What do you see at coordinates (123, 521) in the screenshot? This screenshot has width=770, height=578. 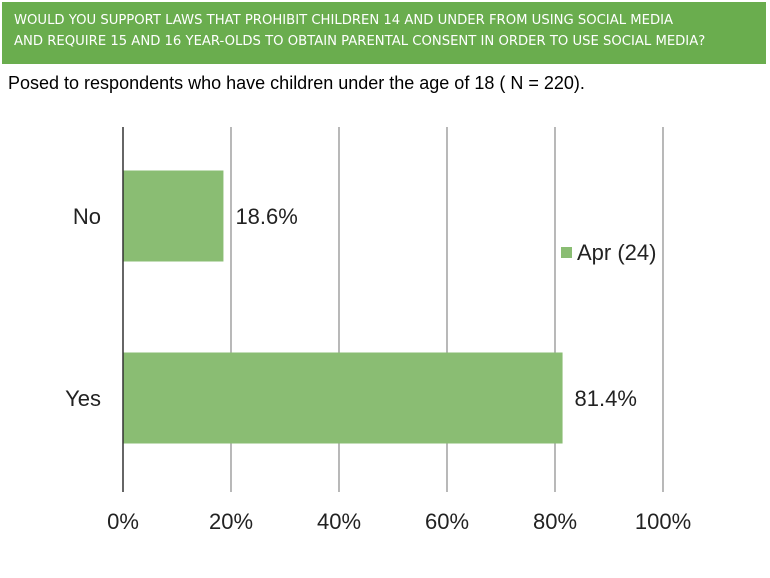 I see `x-tick-label-0: 0%` at bounding box center [123, 521].